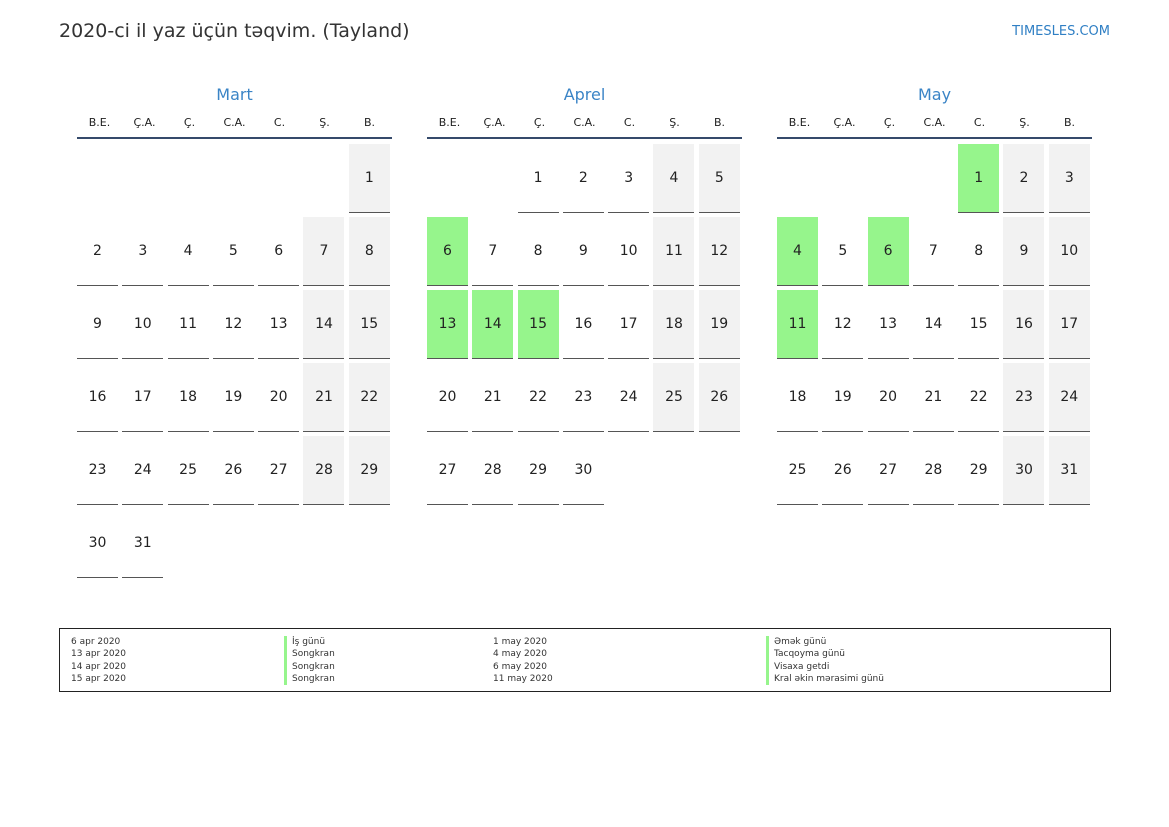 The width and height of the screenshot is (1169, 827). I want to click on month-title: Mart, so click(234, 94).